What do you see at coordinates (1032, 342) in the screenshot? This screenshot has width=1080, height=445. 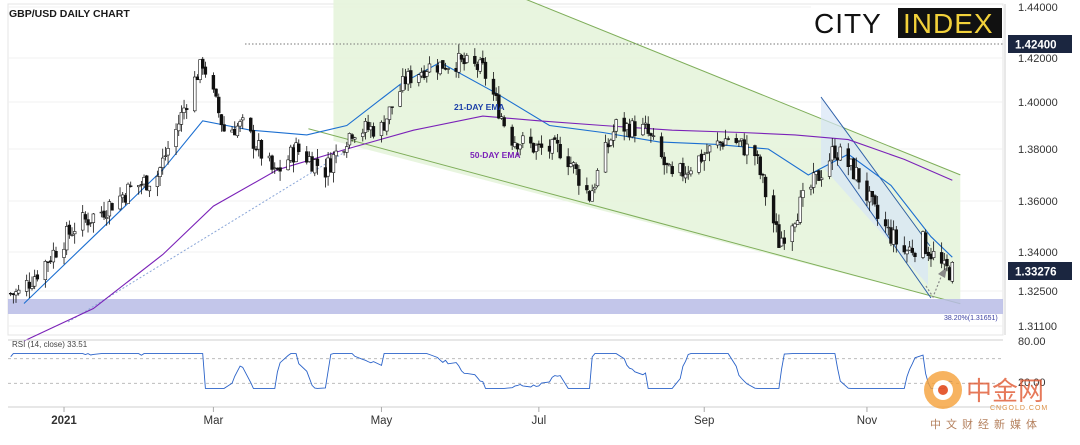 I see `rsi-tick-label: 80.00` at bounding box center [1032, 342].